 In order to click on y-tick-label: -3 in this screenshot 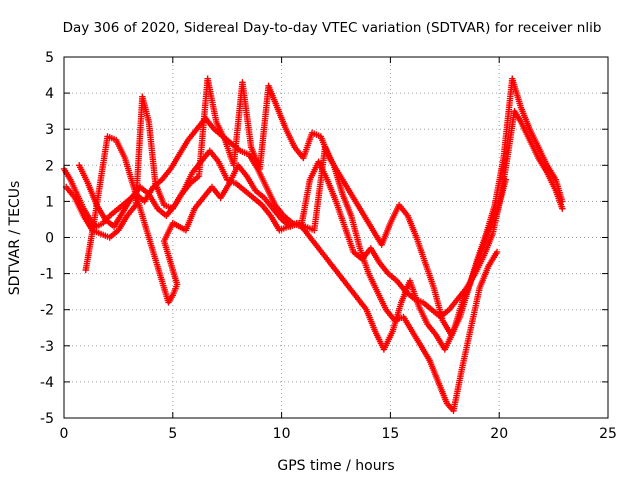, I will do `click(47, 347)`.